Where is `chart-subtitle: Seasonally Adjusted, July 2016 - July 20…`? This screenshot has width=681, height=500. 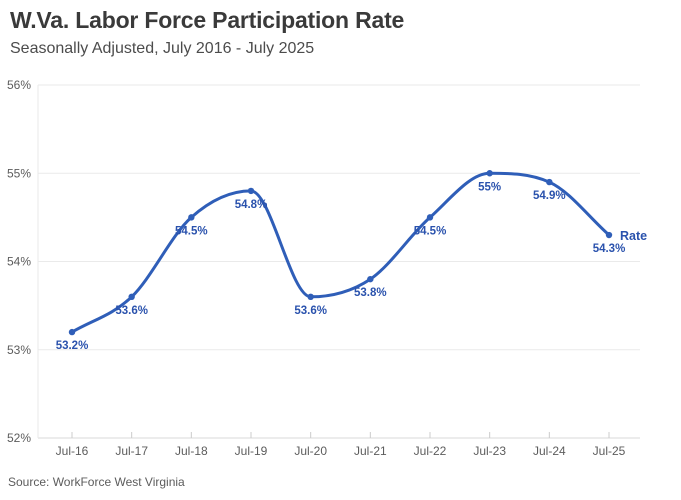 chart-subtitle: Seasonally Adjusted, July 2016 - July 20… is located at coordinates (162, 48).